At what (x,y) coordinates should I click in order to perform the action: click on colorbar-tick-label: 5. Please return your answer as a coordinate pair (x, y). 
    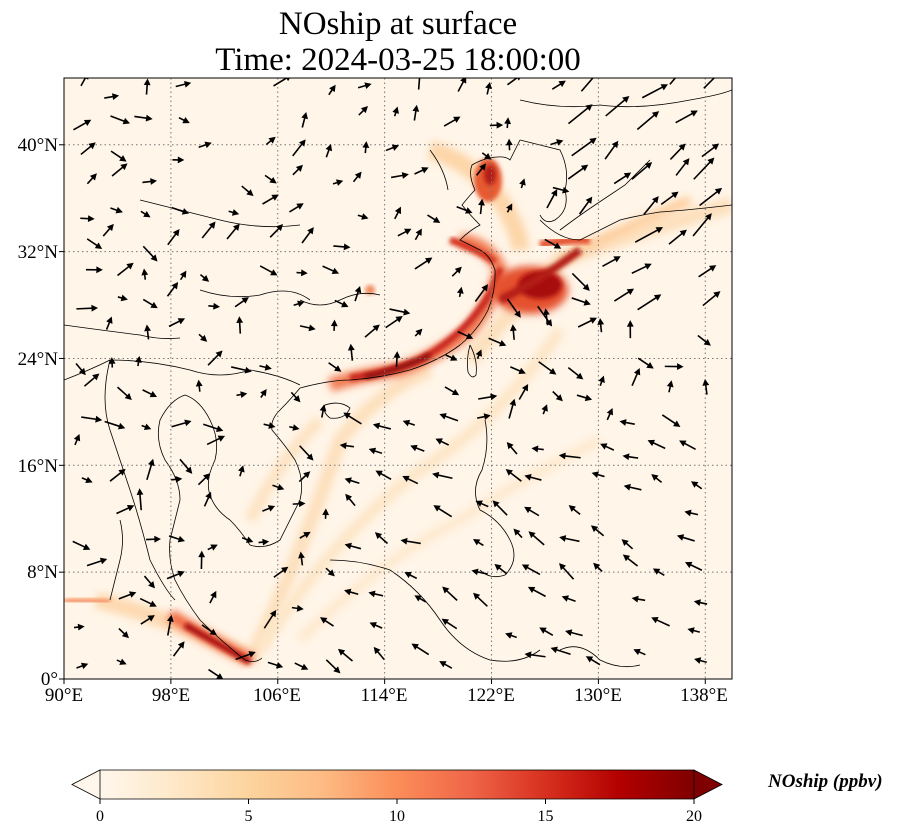
    Looking at the image, I should click on (248, 816).